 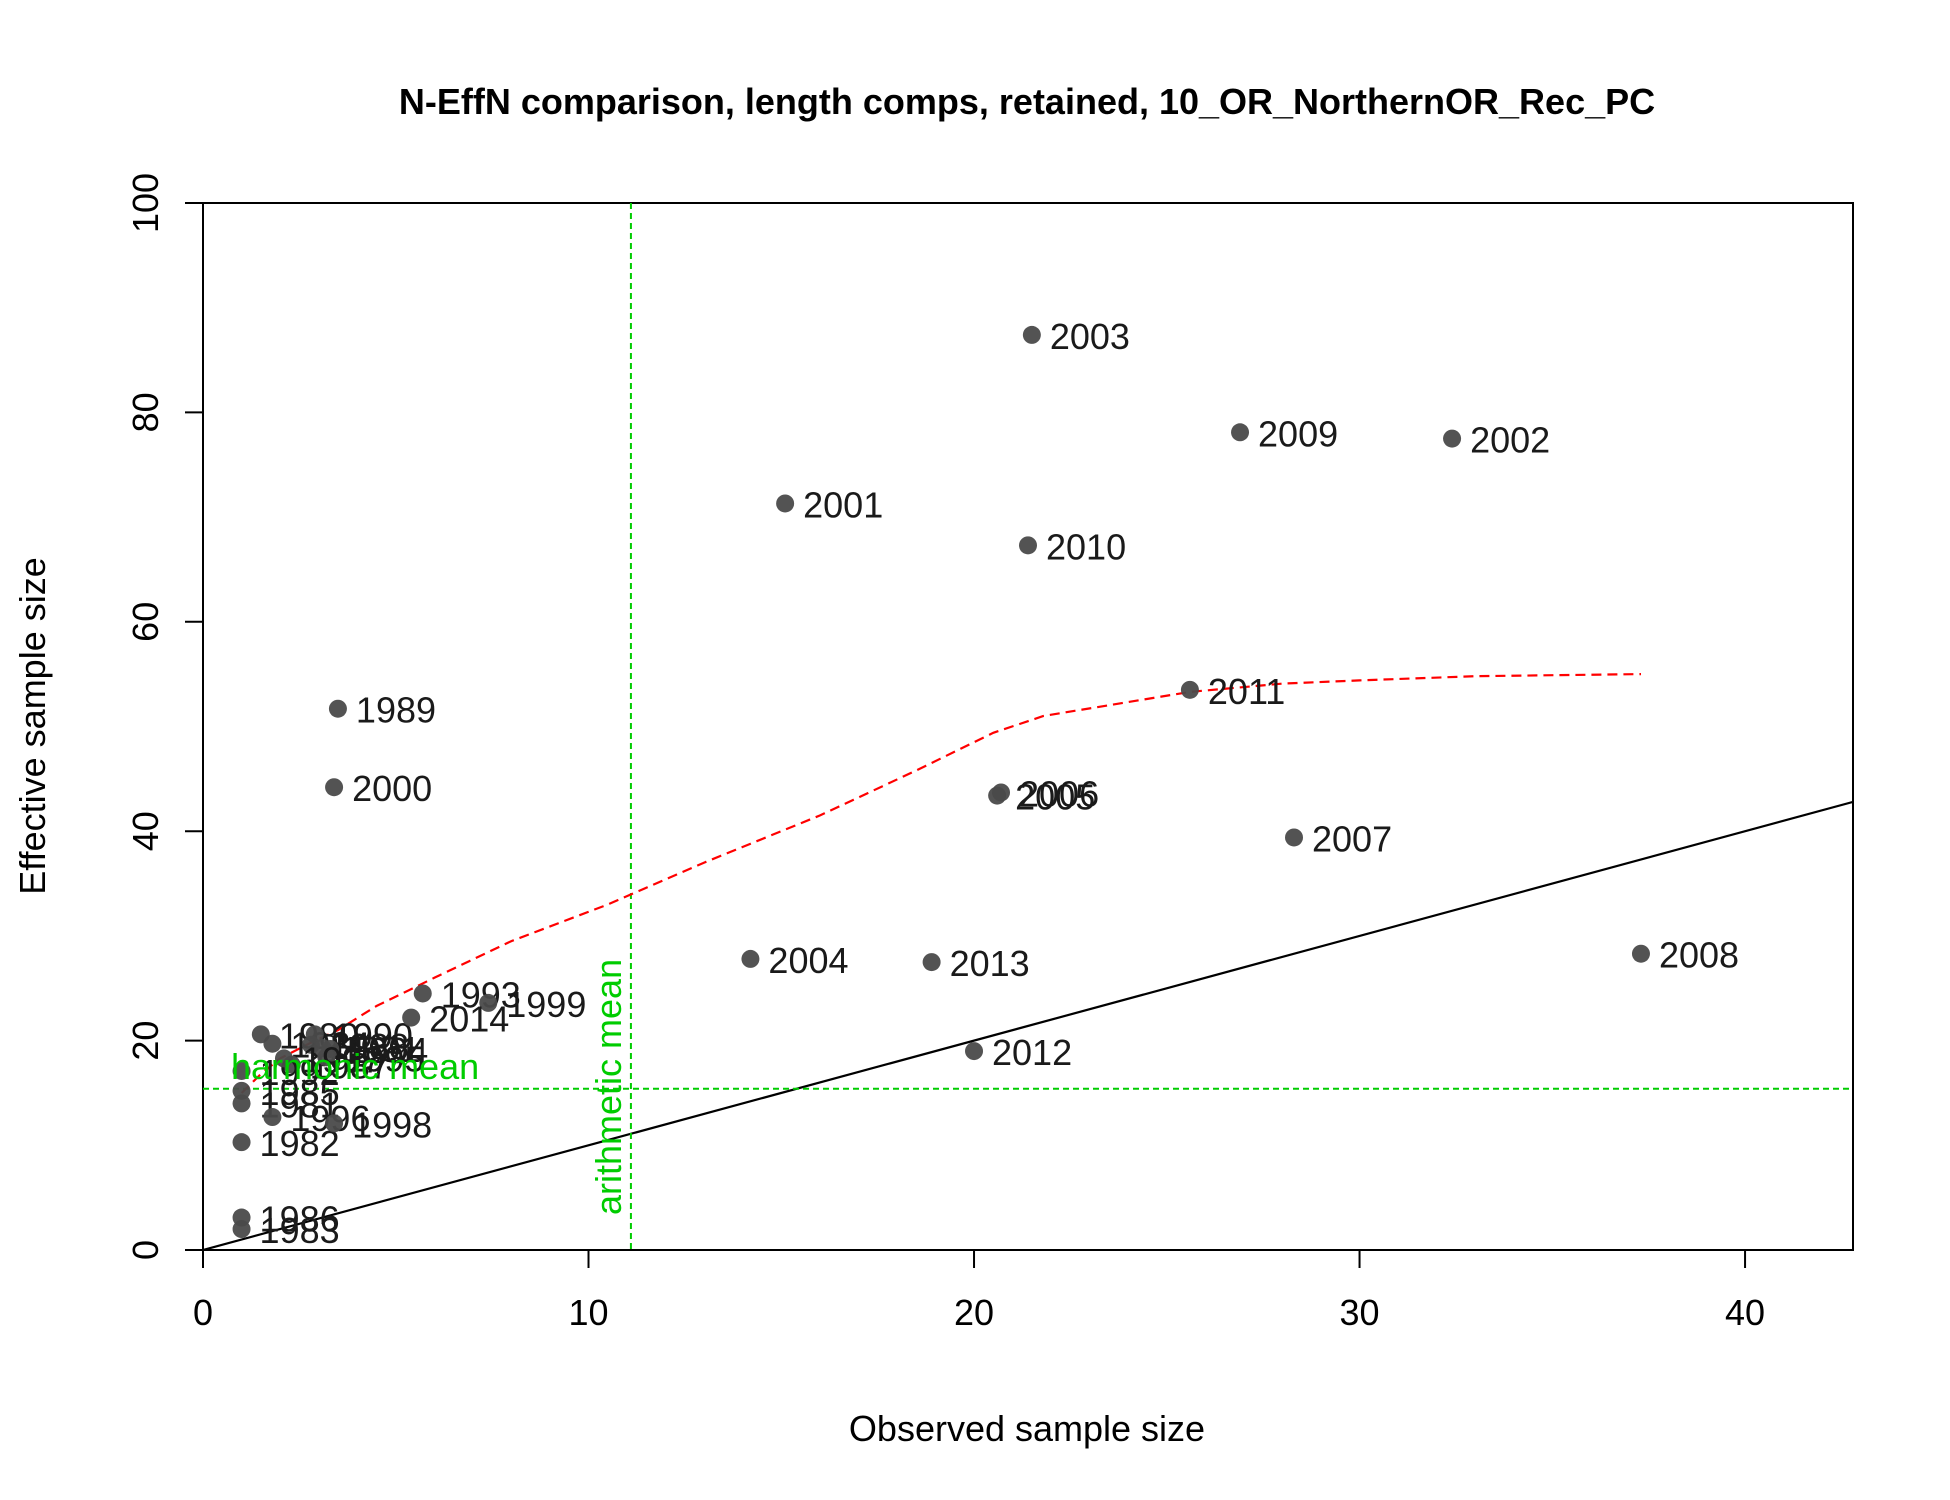 I want to click on data-point-label: 1999, so click(x=546, y=1004).